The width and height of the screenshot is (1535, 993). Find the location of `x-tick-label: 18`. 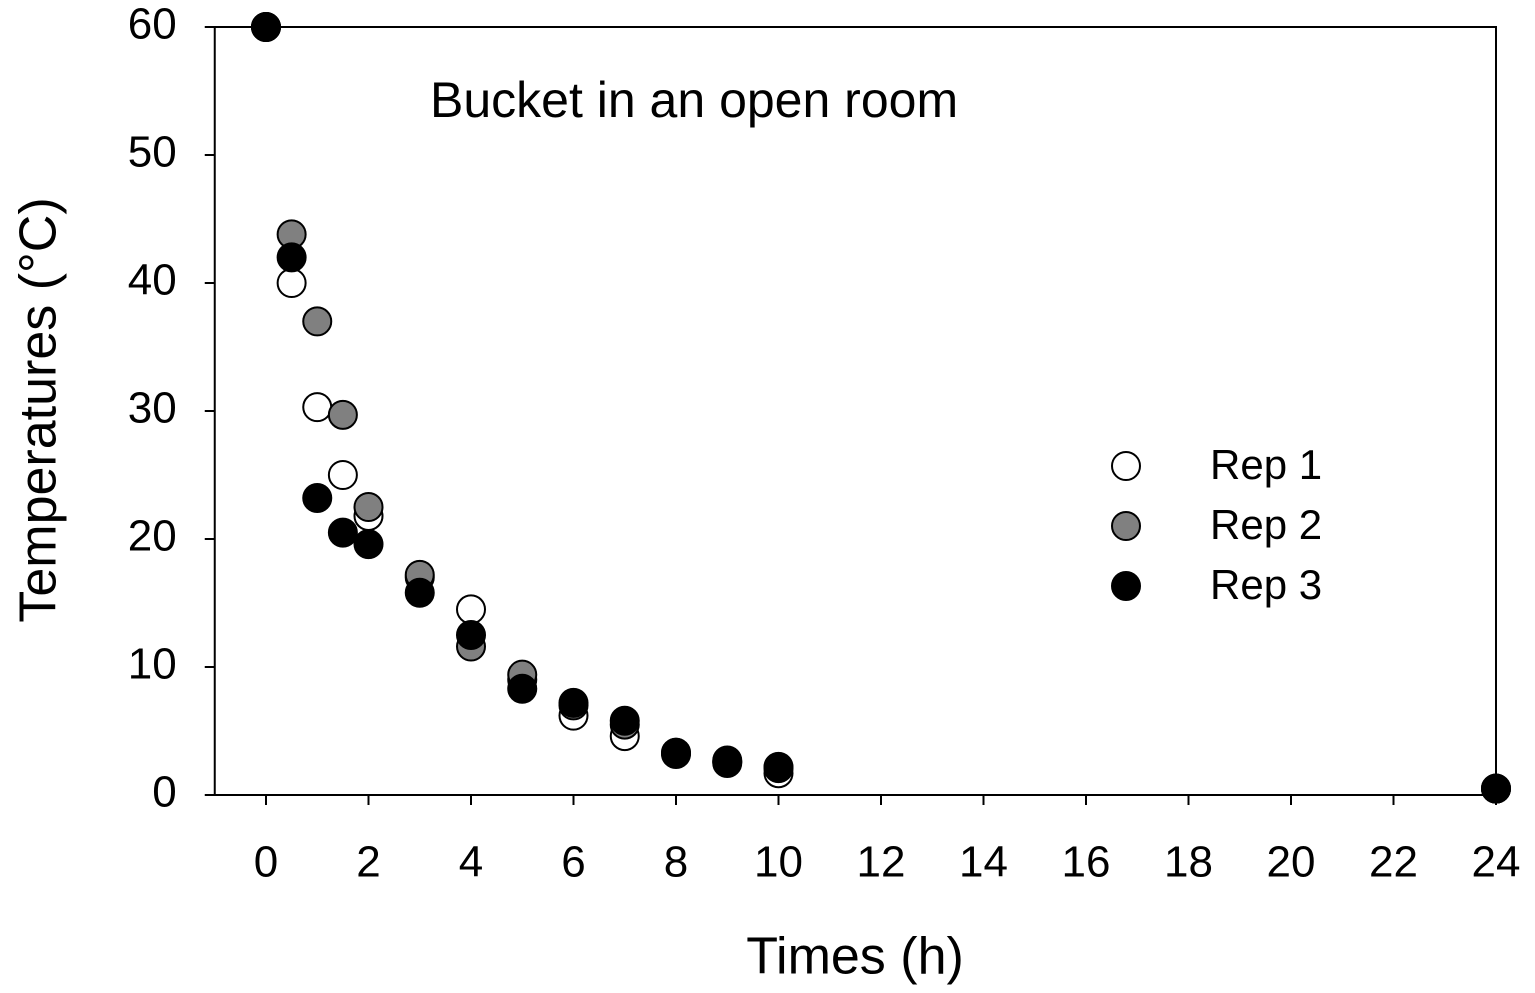

x-tick-label: 18 is located at coordinates (1188, 862).